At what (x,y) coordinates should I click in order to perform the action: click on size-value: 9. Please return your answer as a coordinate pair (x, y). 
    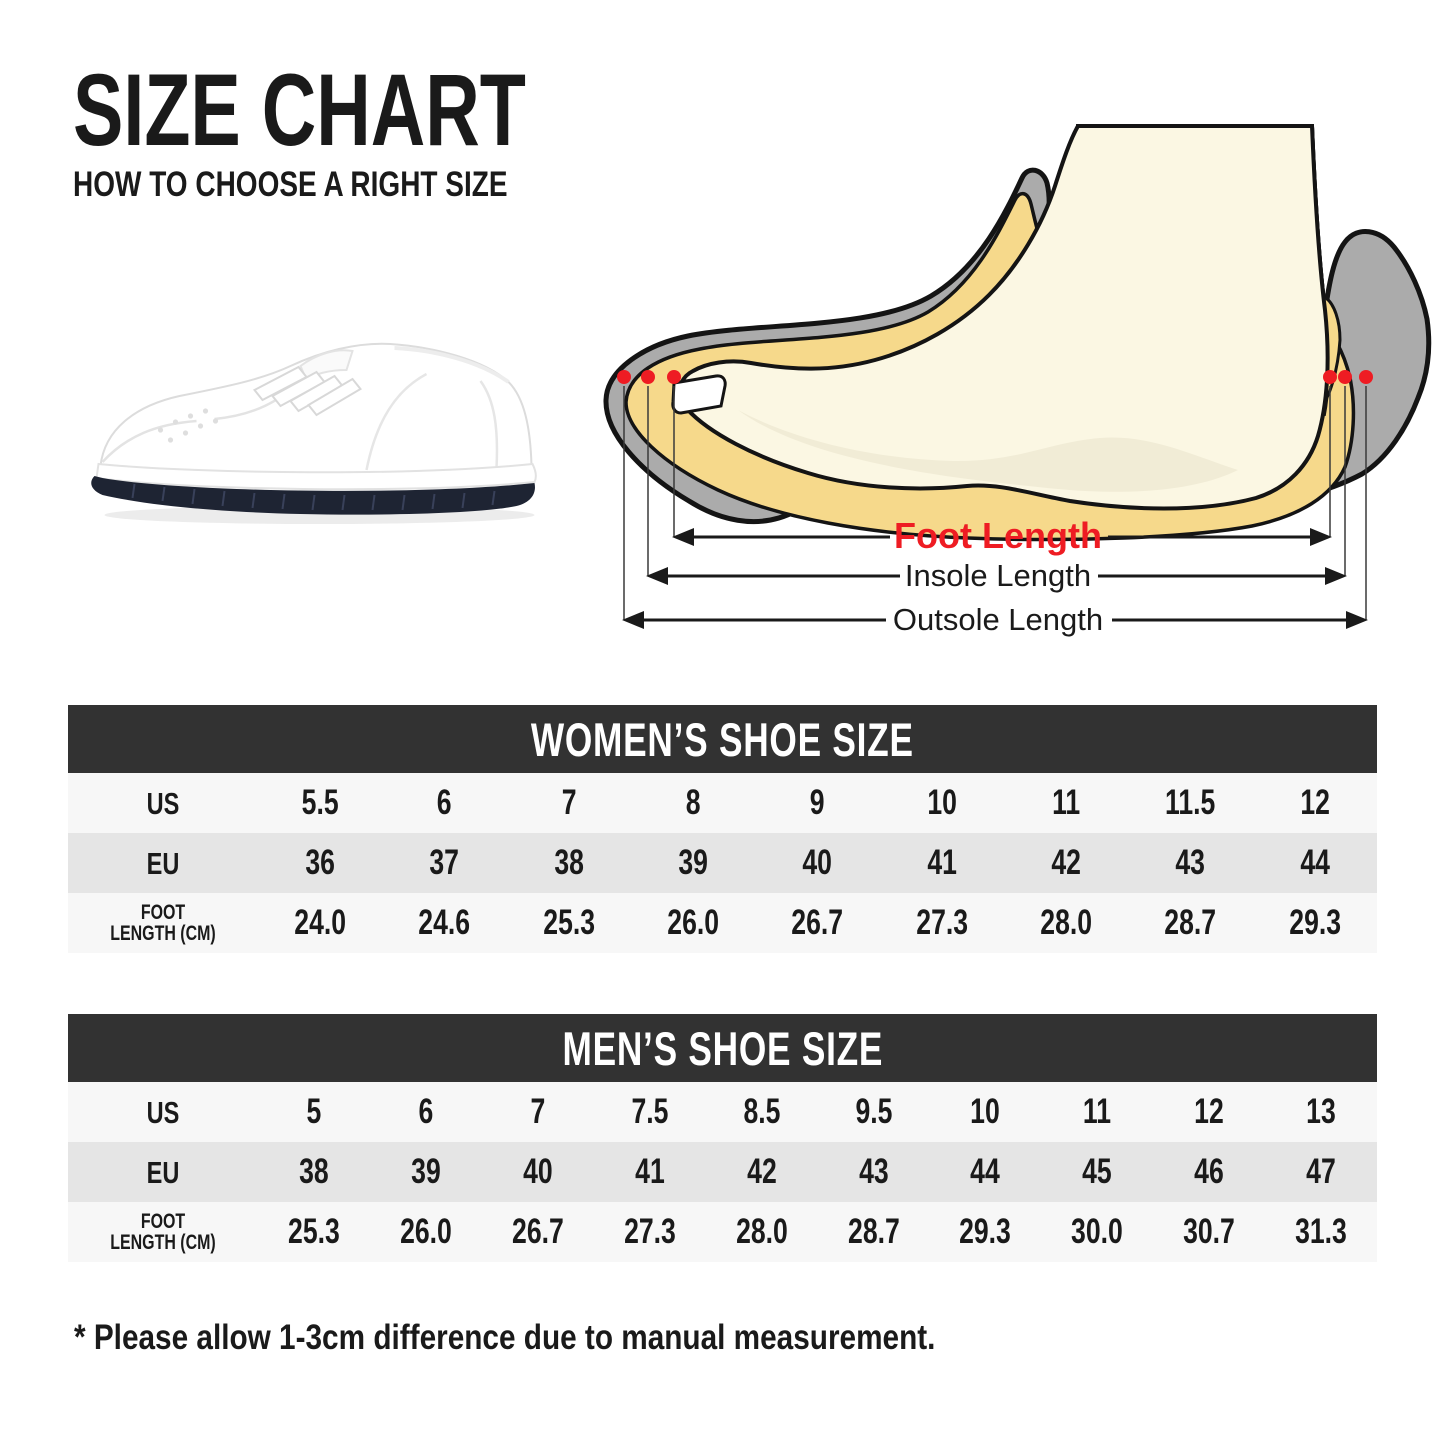
    Looking at the image, I should click on (817, 802).